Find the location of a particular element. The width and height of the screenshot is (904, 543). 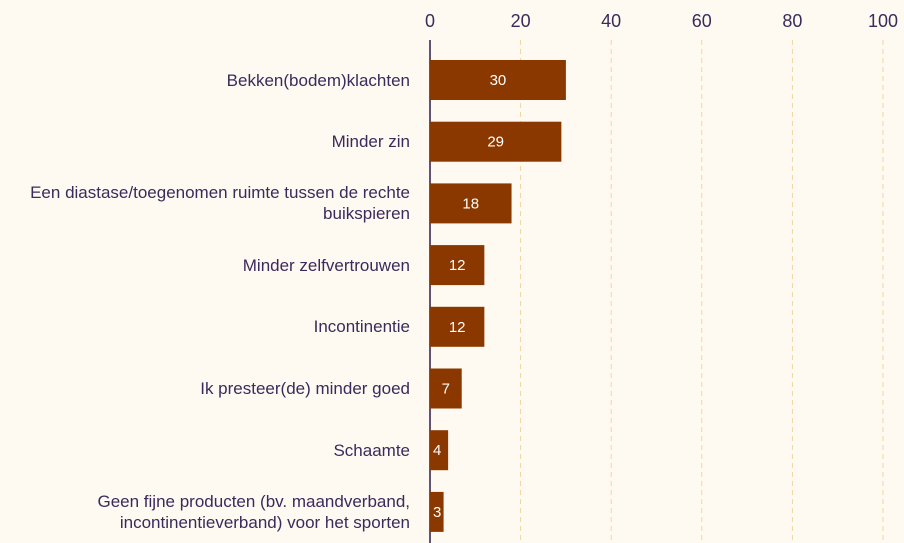

value-label: 3 is located at coordinates (437, 512).